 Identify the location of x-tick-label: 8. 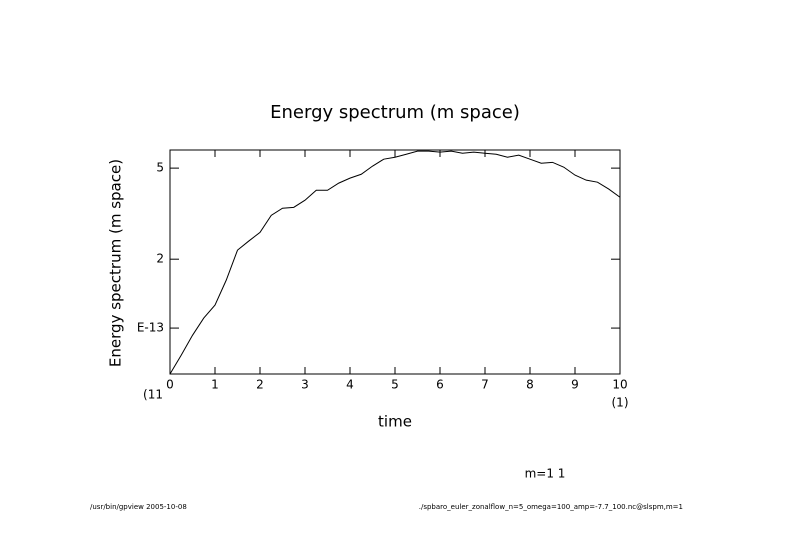
(530, 385).